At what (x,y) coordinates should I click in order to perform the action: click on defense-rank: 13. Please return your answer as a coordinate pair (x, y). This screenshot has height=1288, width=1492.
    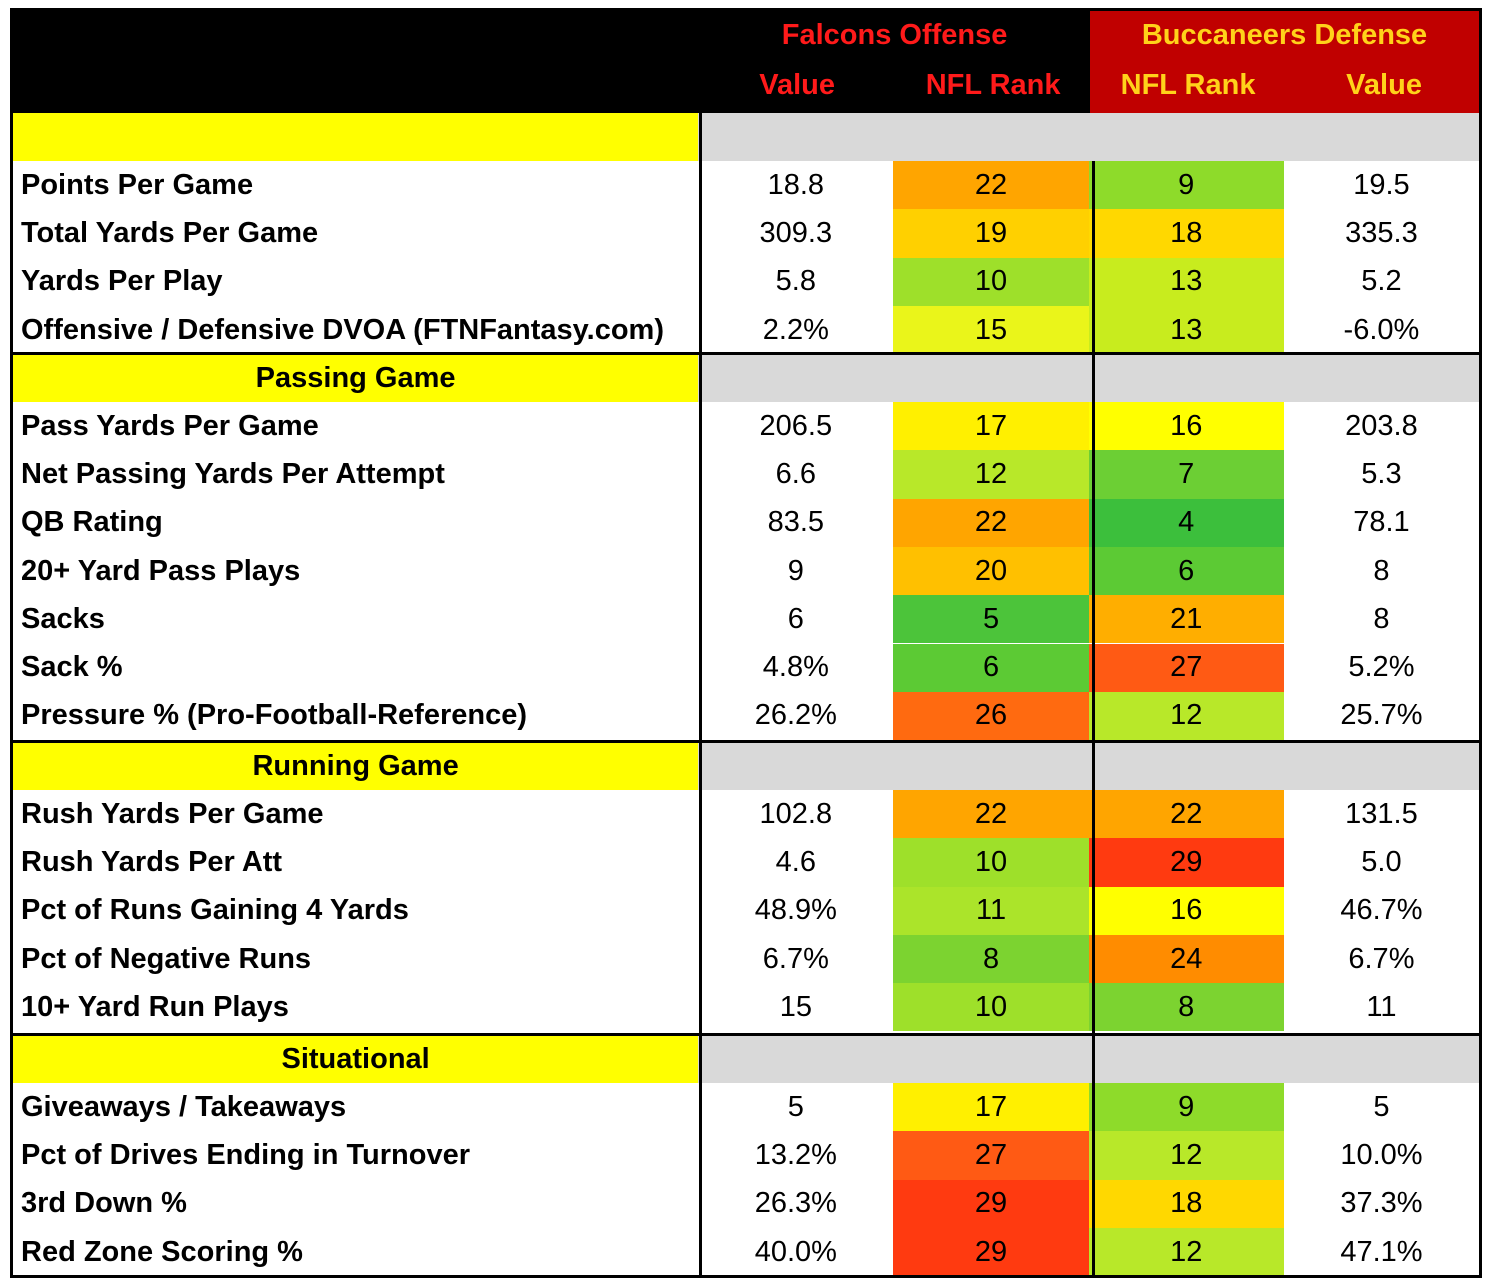
    Looking at the image, I should click on (1186, 330).